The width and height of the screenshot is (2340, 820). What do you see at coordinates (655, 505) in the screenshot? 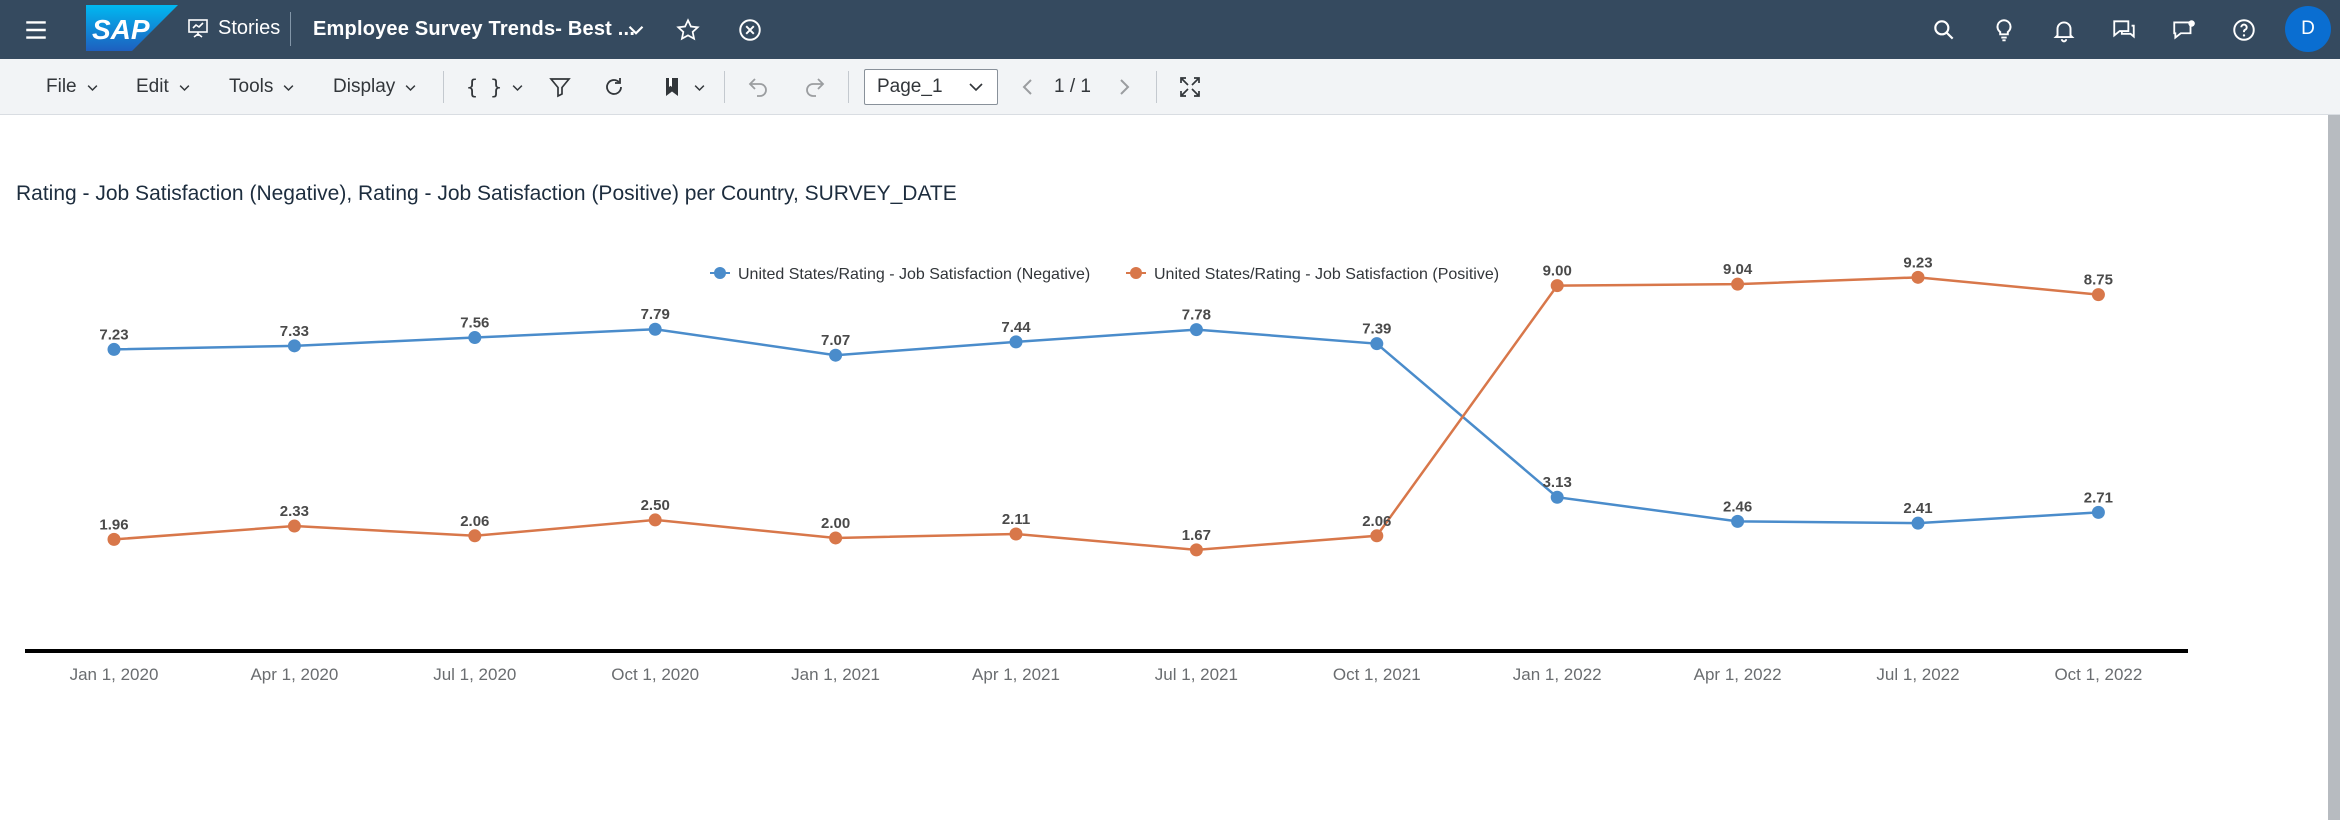
I see `data-label: 2.50` at bounding box center [655, 505].